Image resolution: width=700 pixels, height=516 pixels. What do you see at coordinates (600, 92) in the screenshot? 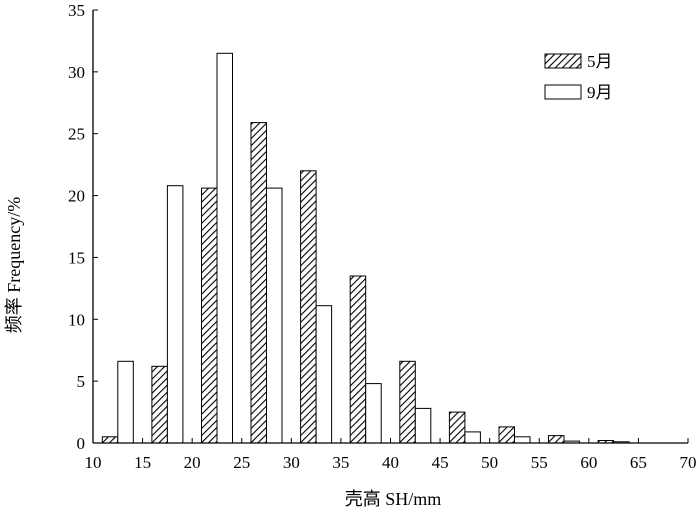
I see `legend-label-sep: 9月` at bounding box center [600, 92].